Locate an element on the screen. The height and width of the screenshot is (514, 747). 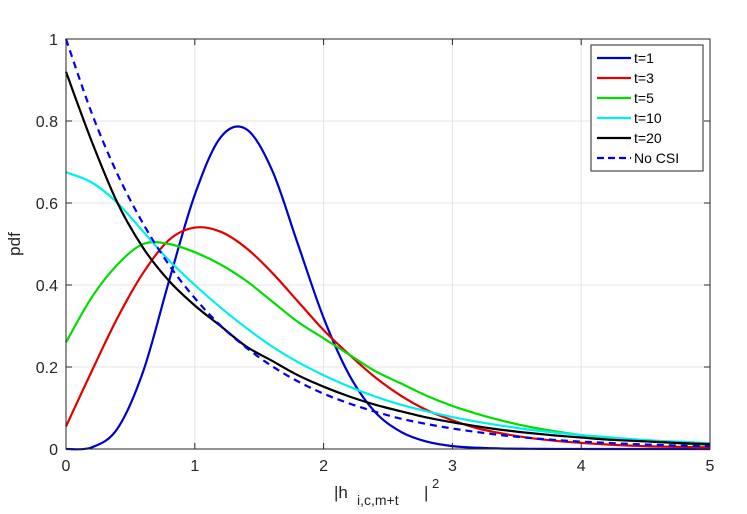
legend-label: t=1 is located at coordinates (644, 58).